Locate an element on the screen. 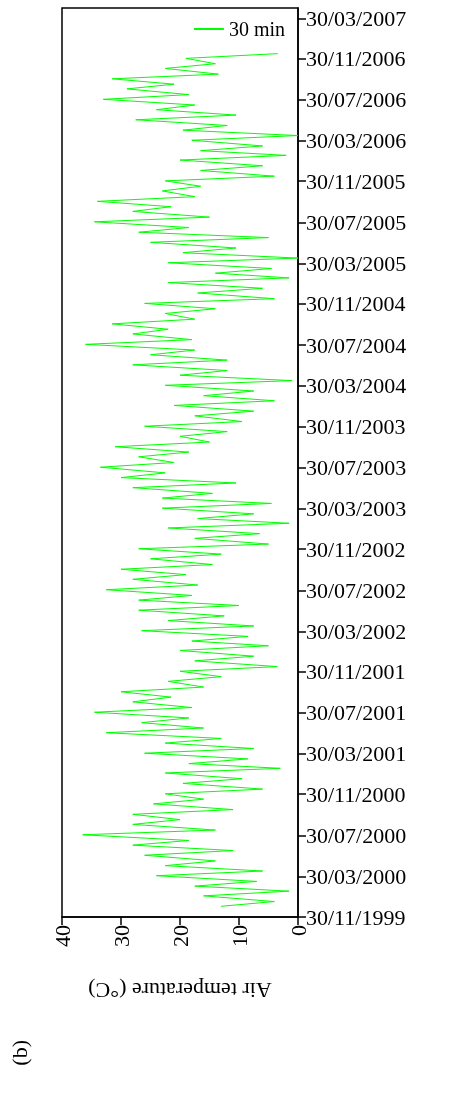  y-tick-label: 30/03/2005 is located at coordinates (356, 263).